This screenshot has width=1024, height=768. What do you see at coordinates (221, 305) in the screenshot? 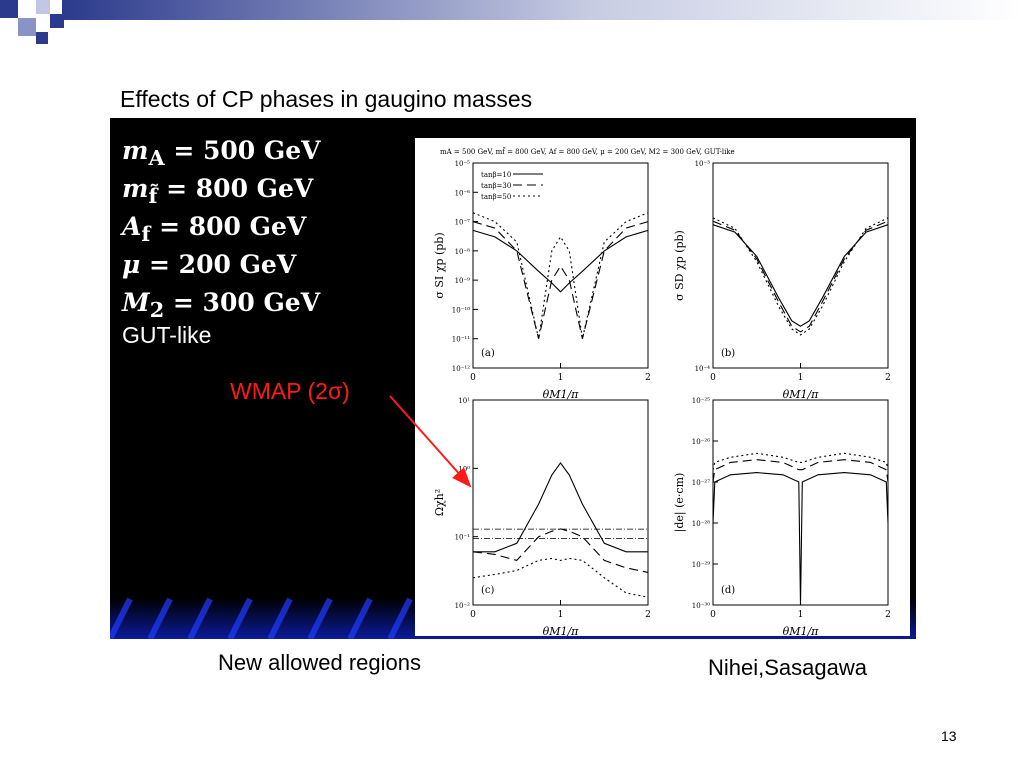
I see `param-row: M2 = 300 GeV` at bounding box center [221, 305].